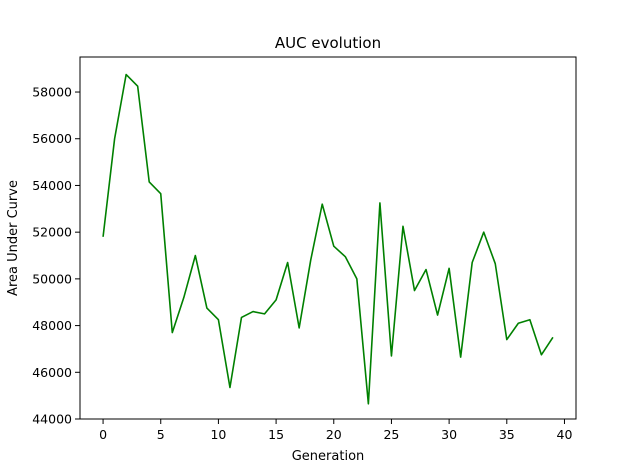 This screenshot has width=640, height=472. Describe the element at coordinates (52, 138) in the screenshot. I see `y-tick-label: 56000` at that location.